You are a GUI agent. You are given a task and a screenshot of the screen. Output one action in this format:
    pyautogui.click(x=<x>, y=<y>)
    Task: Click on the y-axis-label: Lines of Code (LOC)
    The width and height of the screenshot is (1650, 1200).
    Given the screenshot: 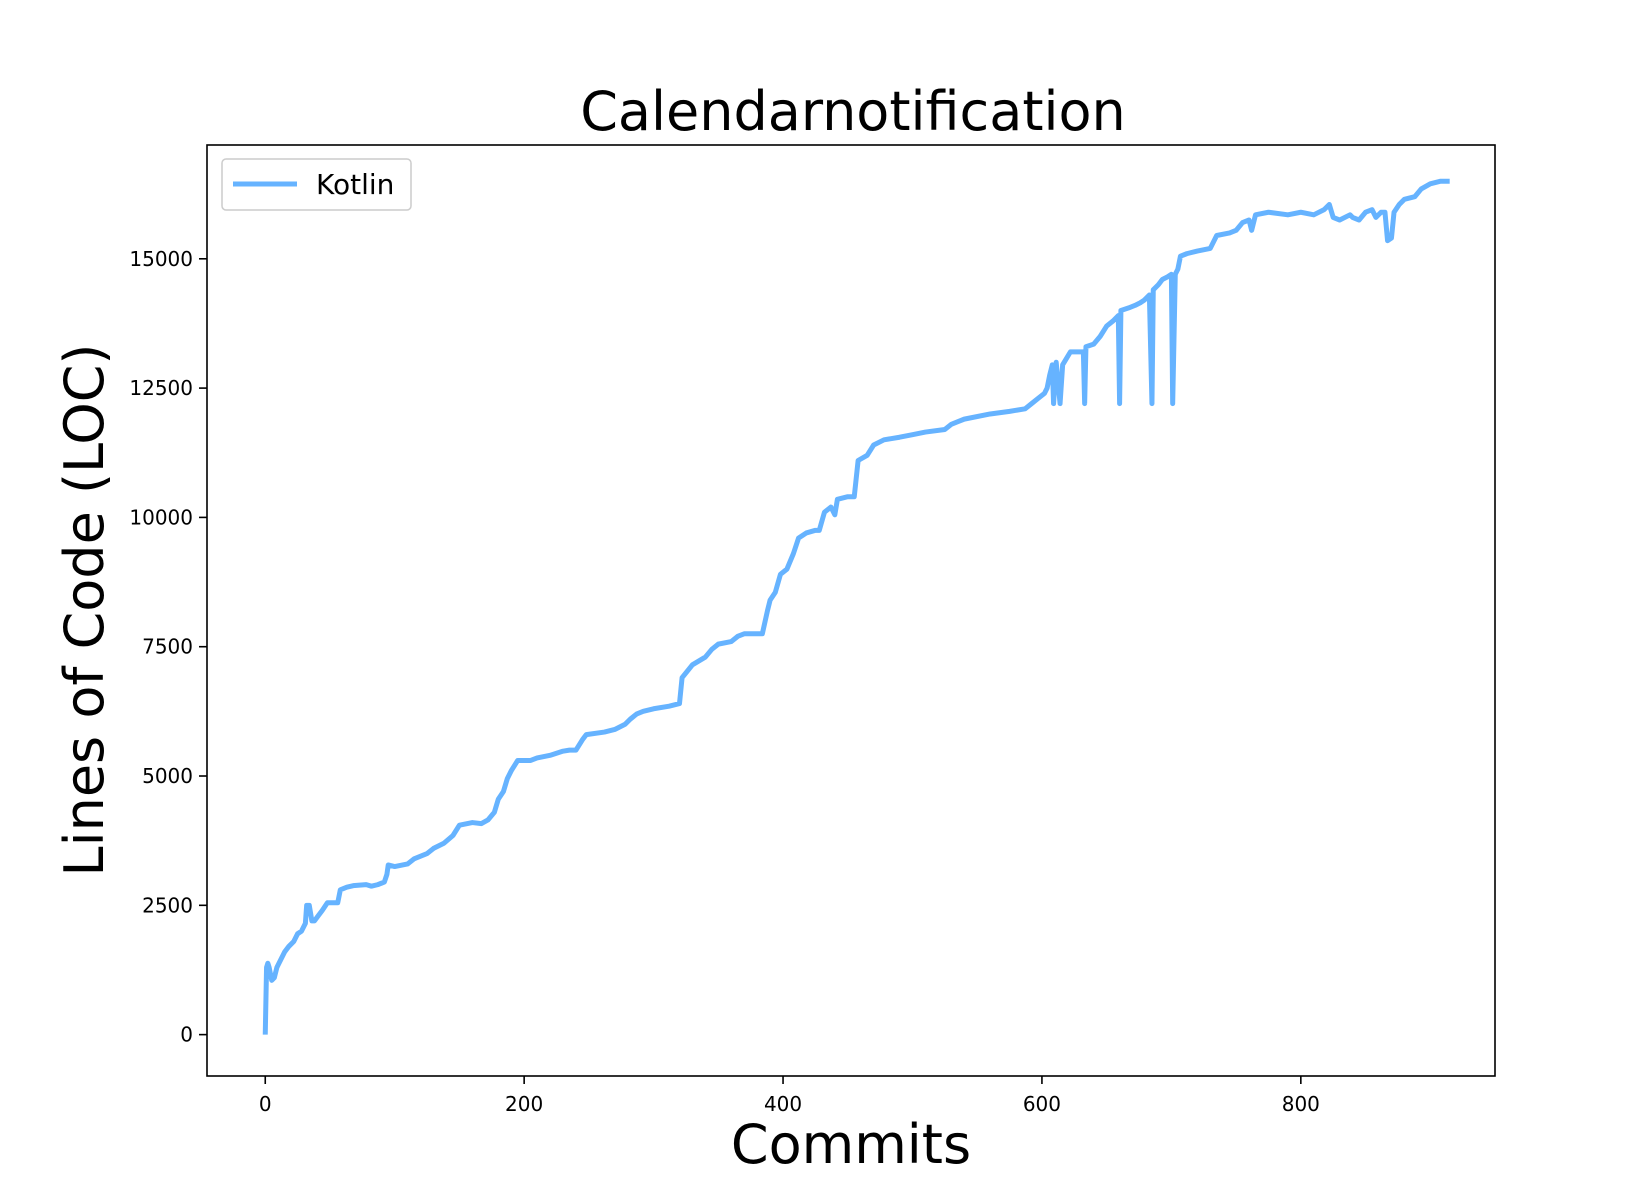 What is the action you would take?
    pyautogui.click(x=84, y=610)
    